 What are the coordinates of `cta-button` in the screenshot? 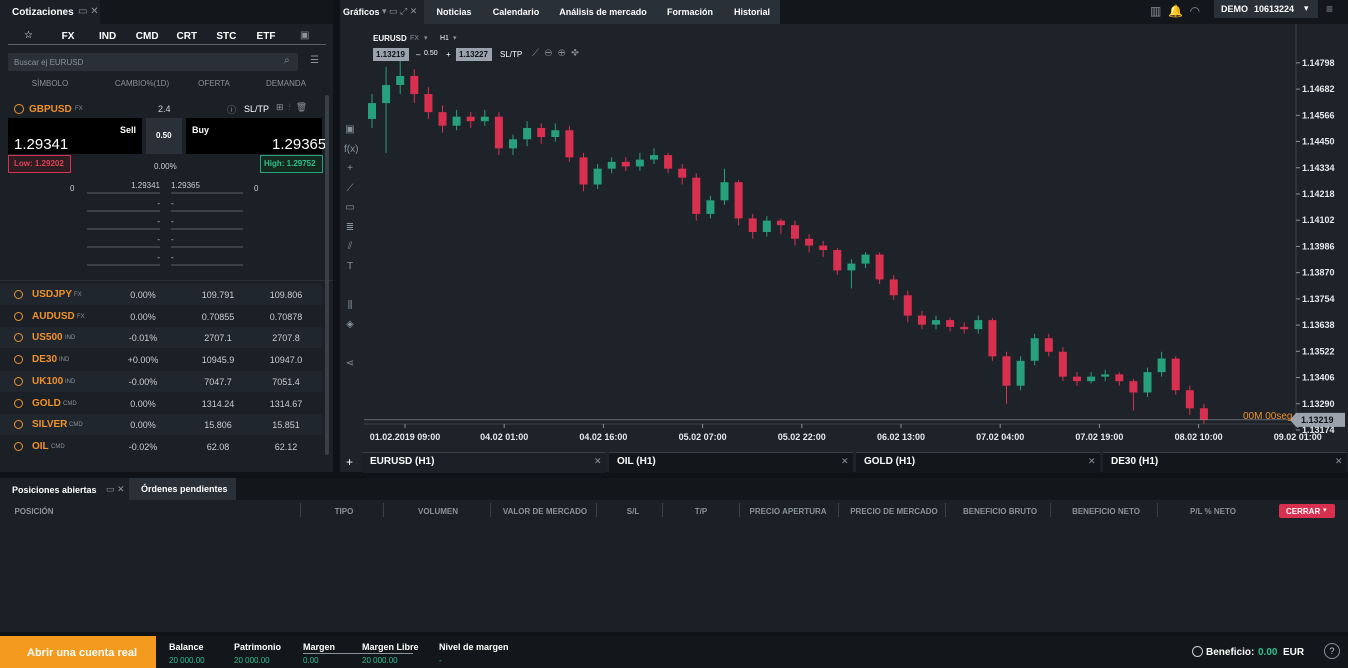 It's located at (78, 652).